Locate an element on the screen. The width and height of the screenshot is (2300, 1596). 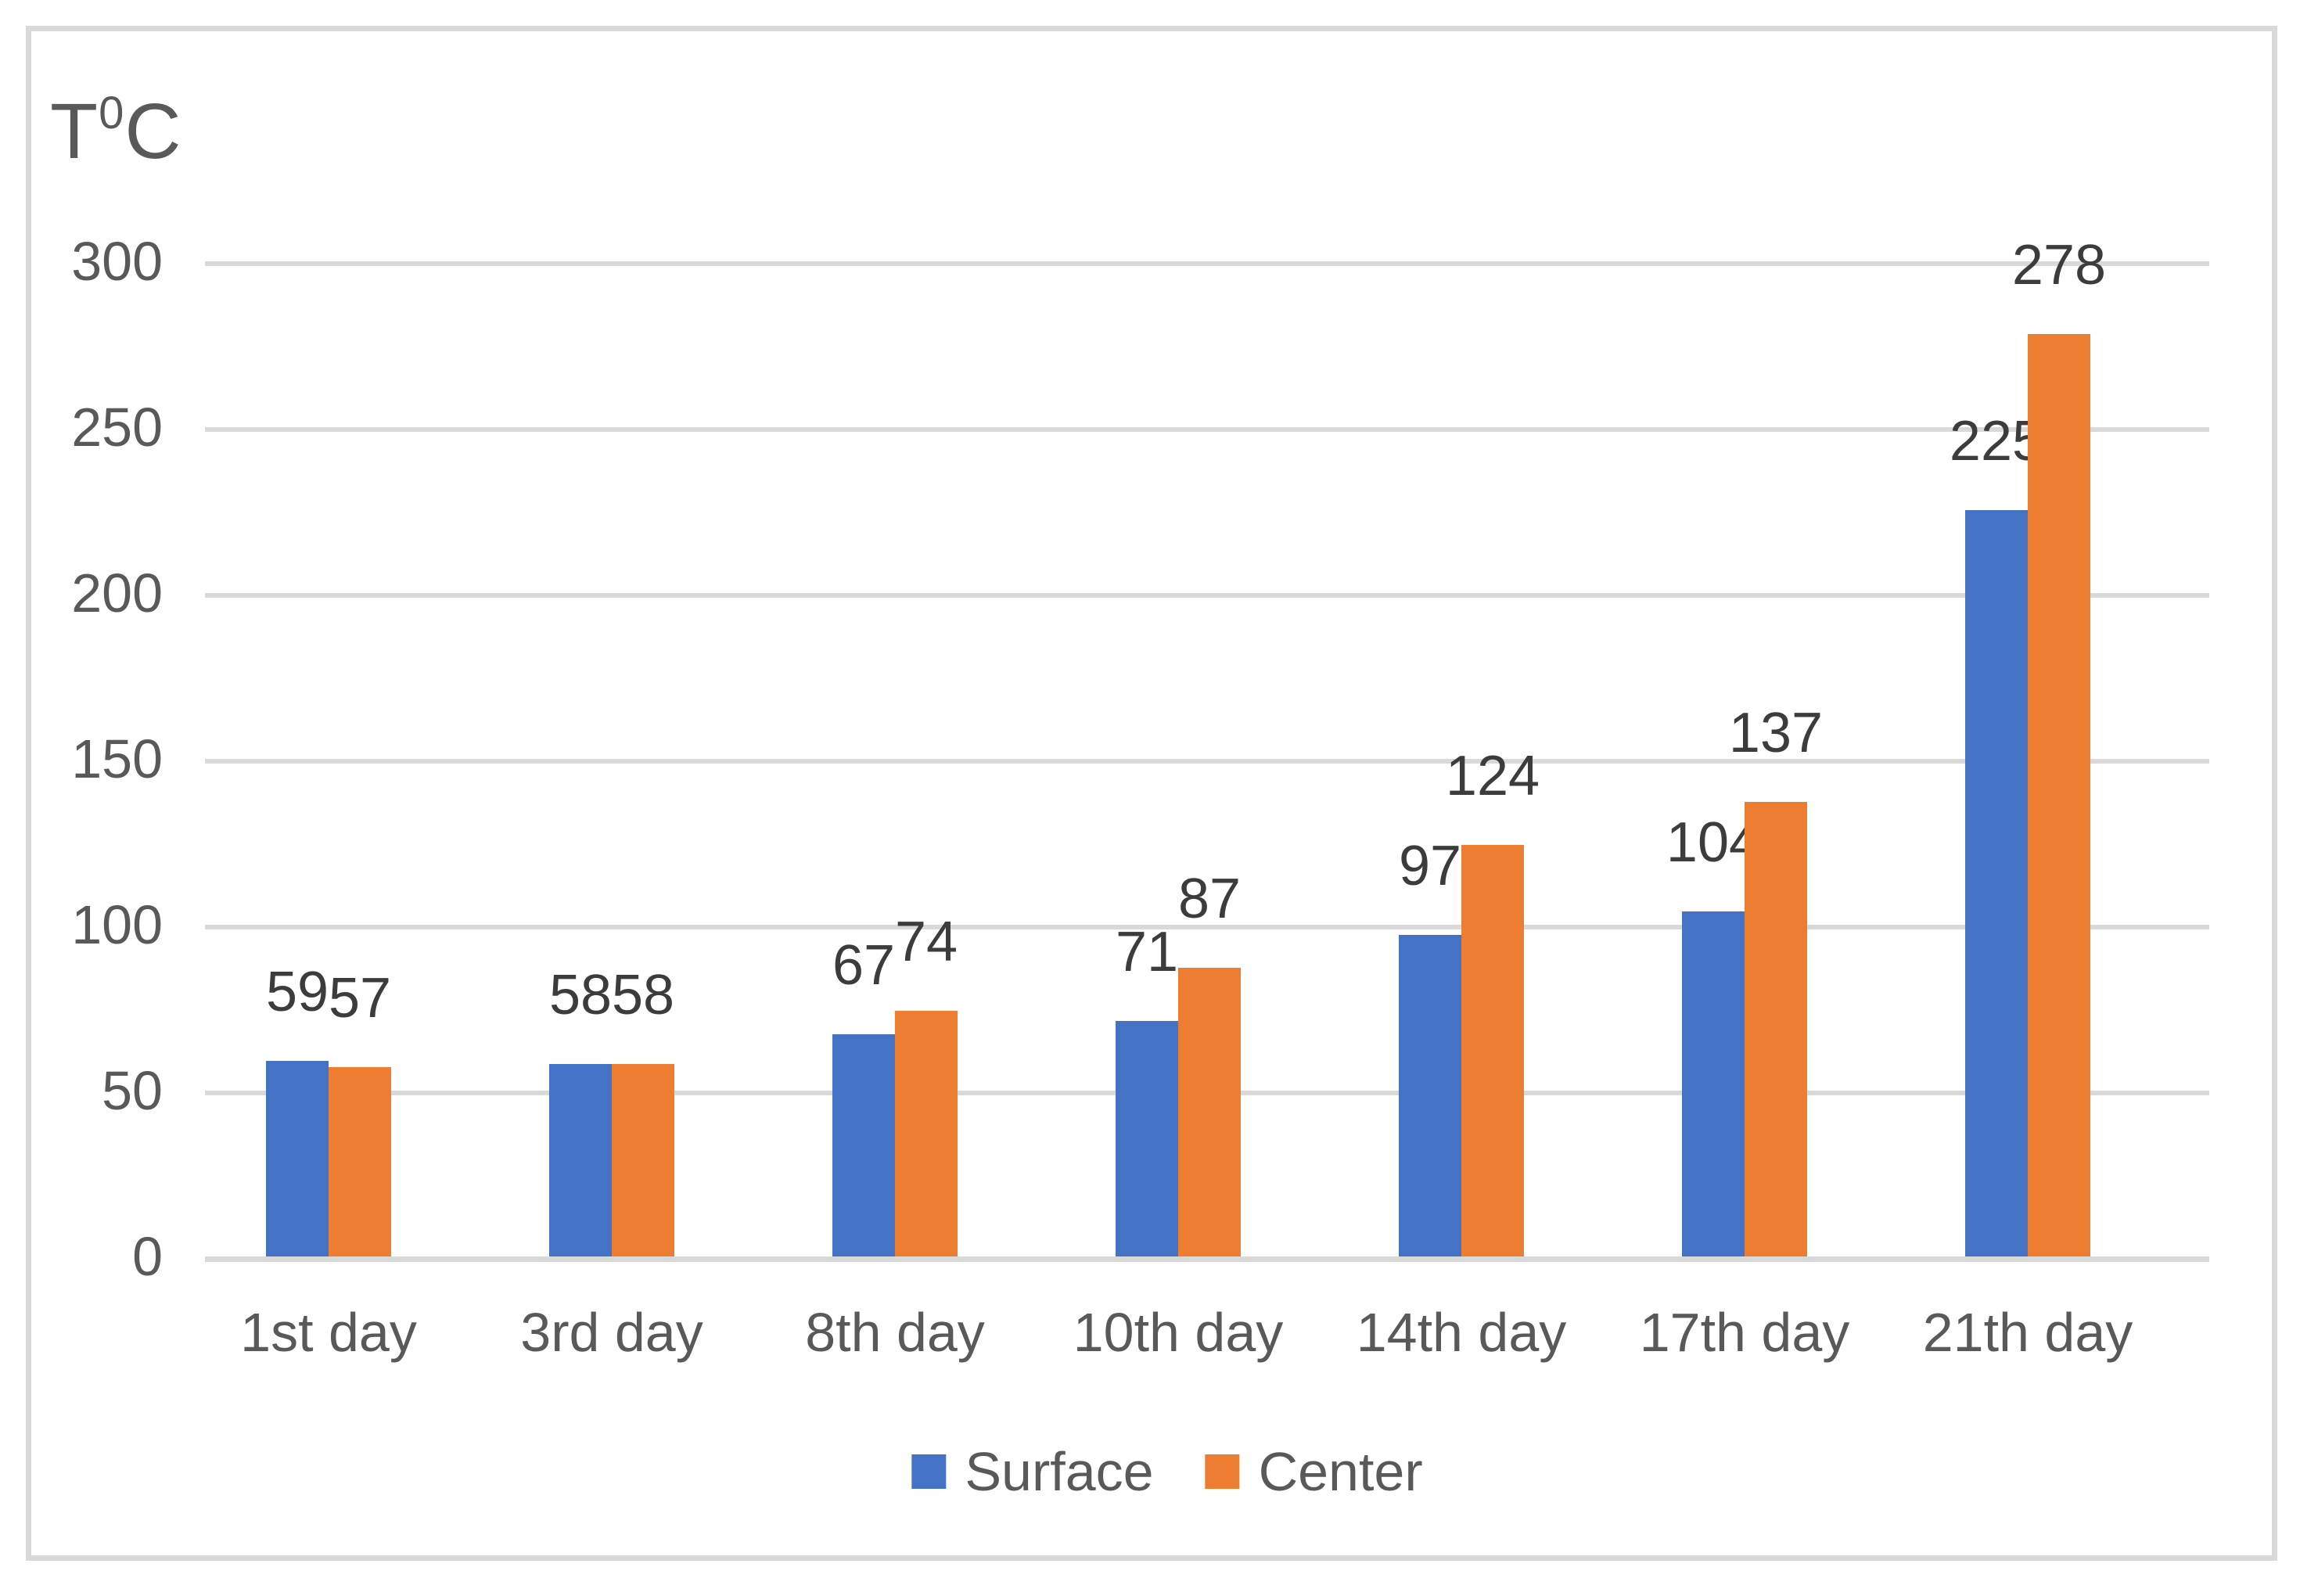
legend-marker-surface is located at coordinates (929, 1471).